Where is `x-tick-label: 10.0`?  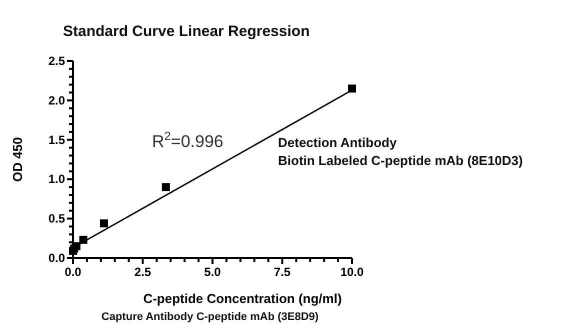 x-tick-label: 10.0 is located at coordinates (352, 272).